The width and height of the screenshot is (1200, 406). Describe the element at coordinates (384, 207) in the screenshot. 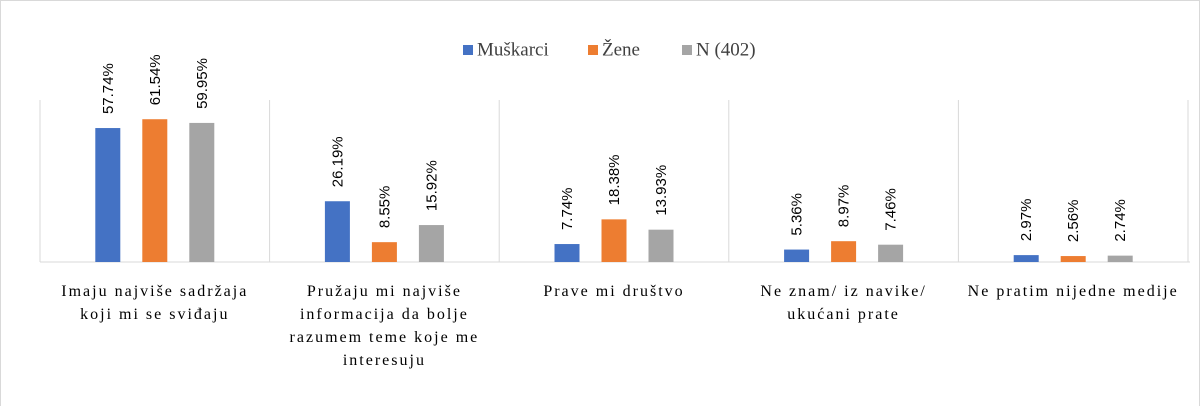

I see `data-label: 8.55%` at that location.